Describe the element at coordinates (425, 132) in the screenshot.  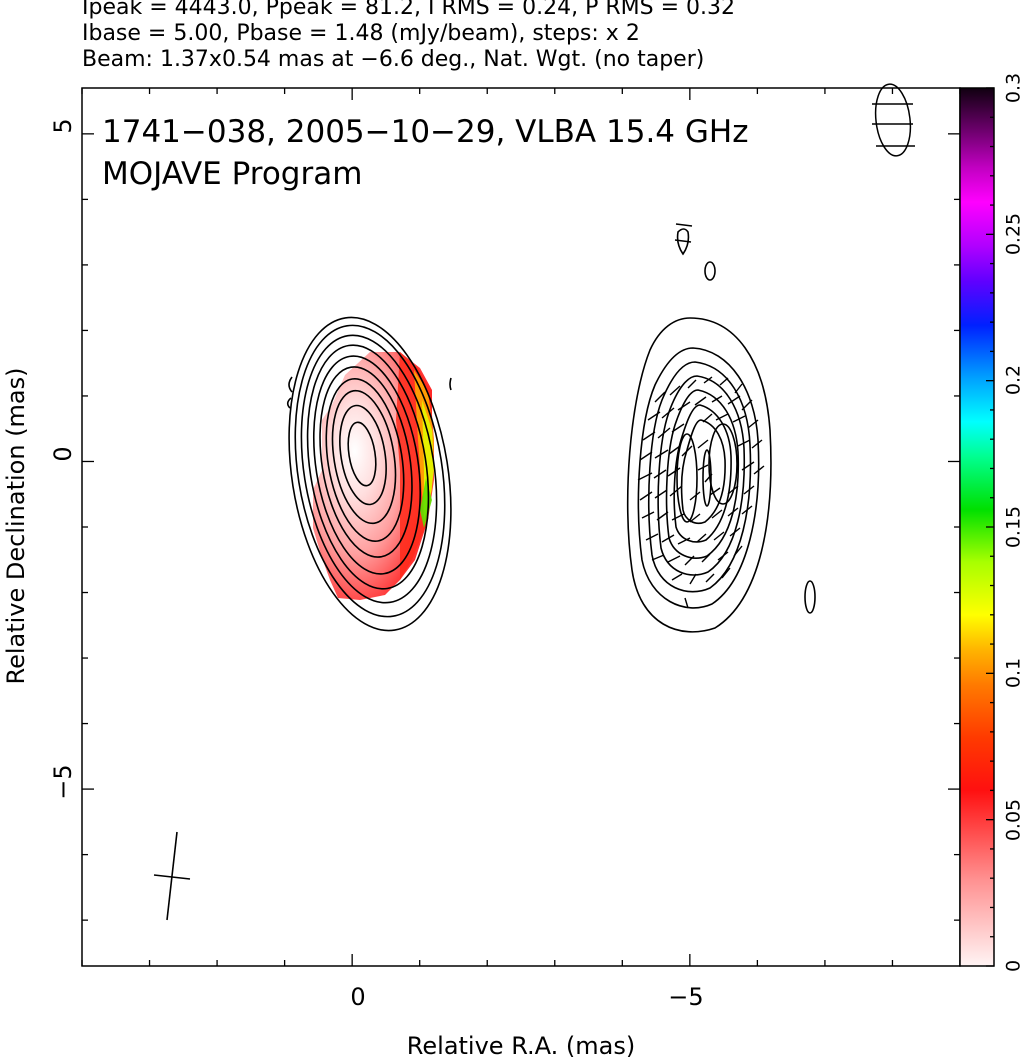
I see `object-title: 1741−038, 2005−10−29, VLBA 15.4 GHz` at that location.